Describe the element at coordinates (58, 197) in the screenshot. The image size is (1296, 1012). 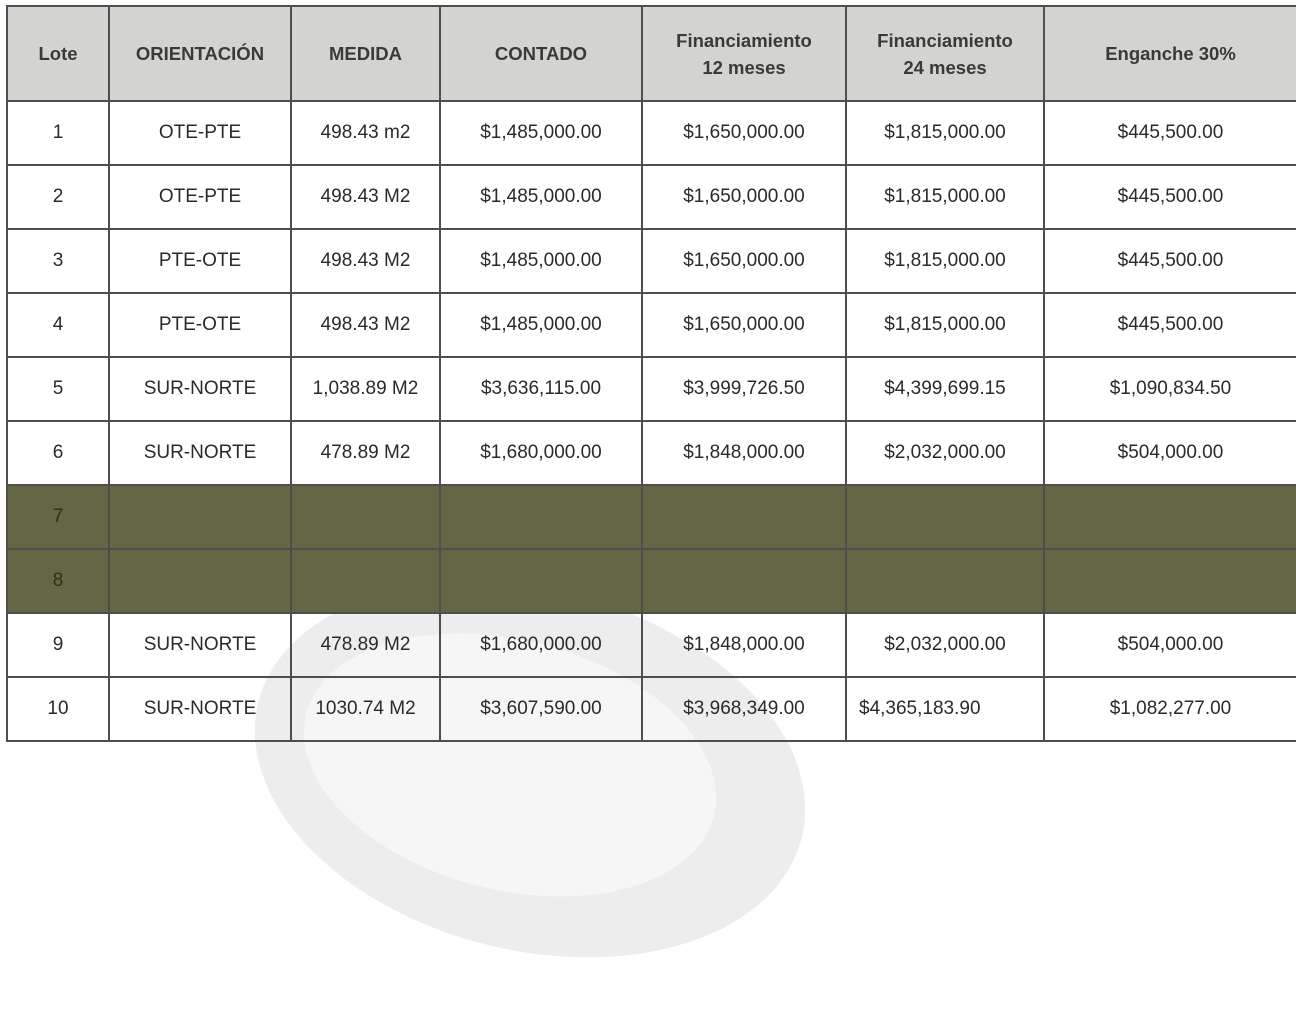
I see `cell-lote: 2` at that location.